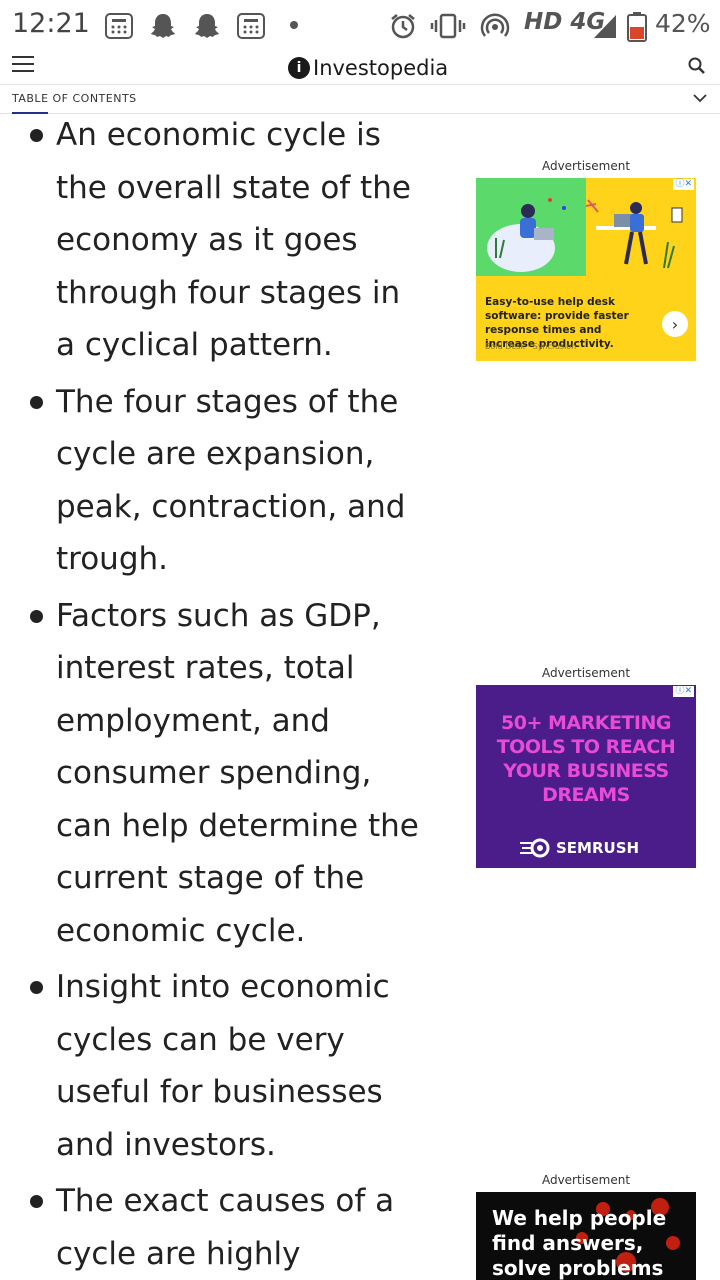 Image resolution: width=720 pixels, height=1280 pixels. Describe the element at coordinates (637, 27) in the screenshot. I see `battery-icon` at that location.